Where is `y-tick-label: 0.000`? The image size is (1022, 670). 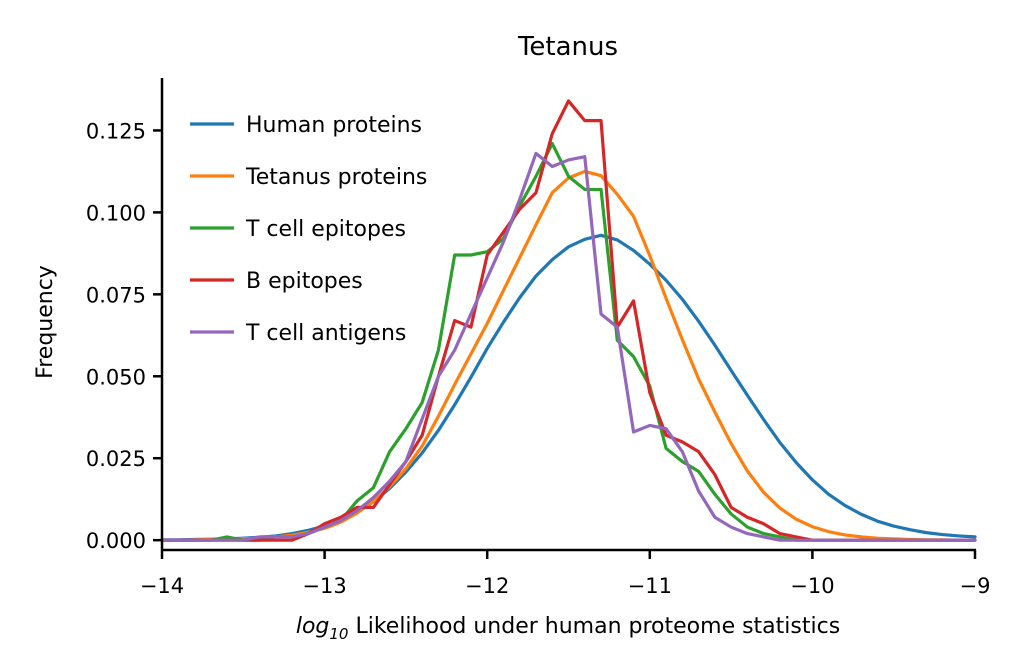 y-tick-label: 0.000 is located at coordinates (116, 541).